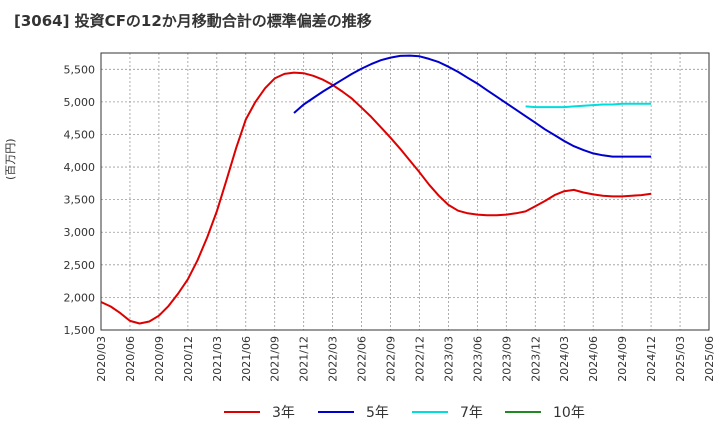 Image resolution: width=720 pixels, height=440 pixels. What do you see at coordinates (80, 167) in the screenshot?
I see `y-tick-label: 4,000` at bounding box center [80, 167].